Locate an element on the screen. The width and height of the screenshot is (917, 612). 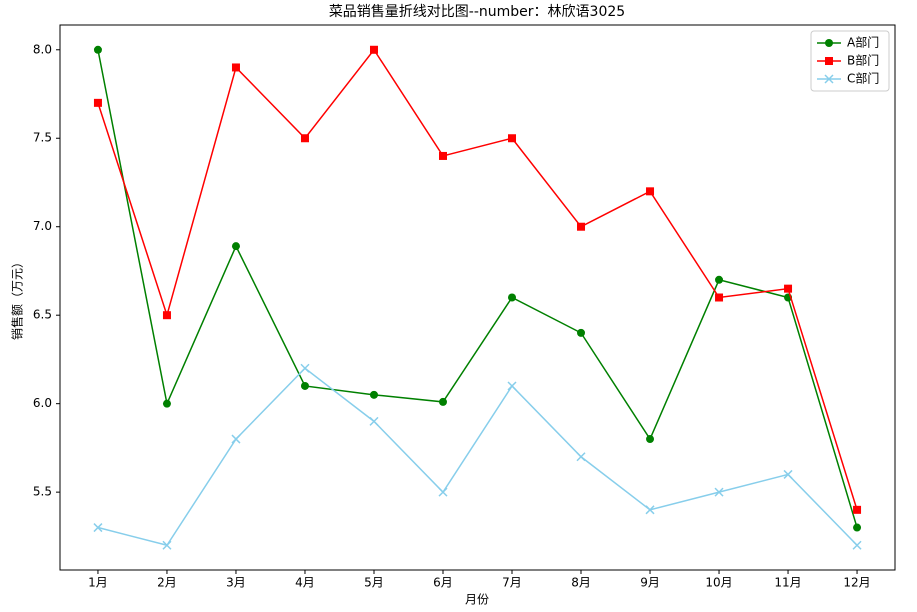
legend: A部门 B部门 C部门 is located at coordinates (850, 61).